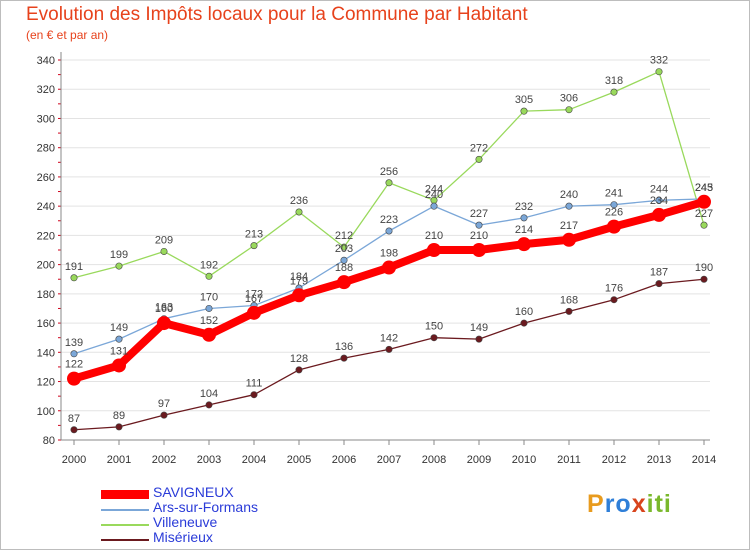 The width and height of the screenshot is (750, 550). What do you see at coordinates (209, 321) in the screenshot?
I see `data-label: 152` at bounding box center [209, 321].